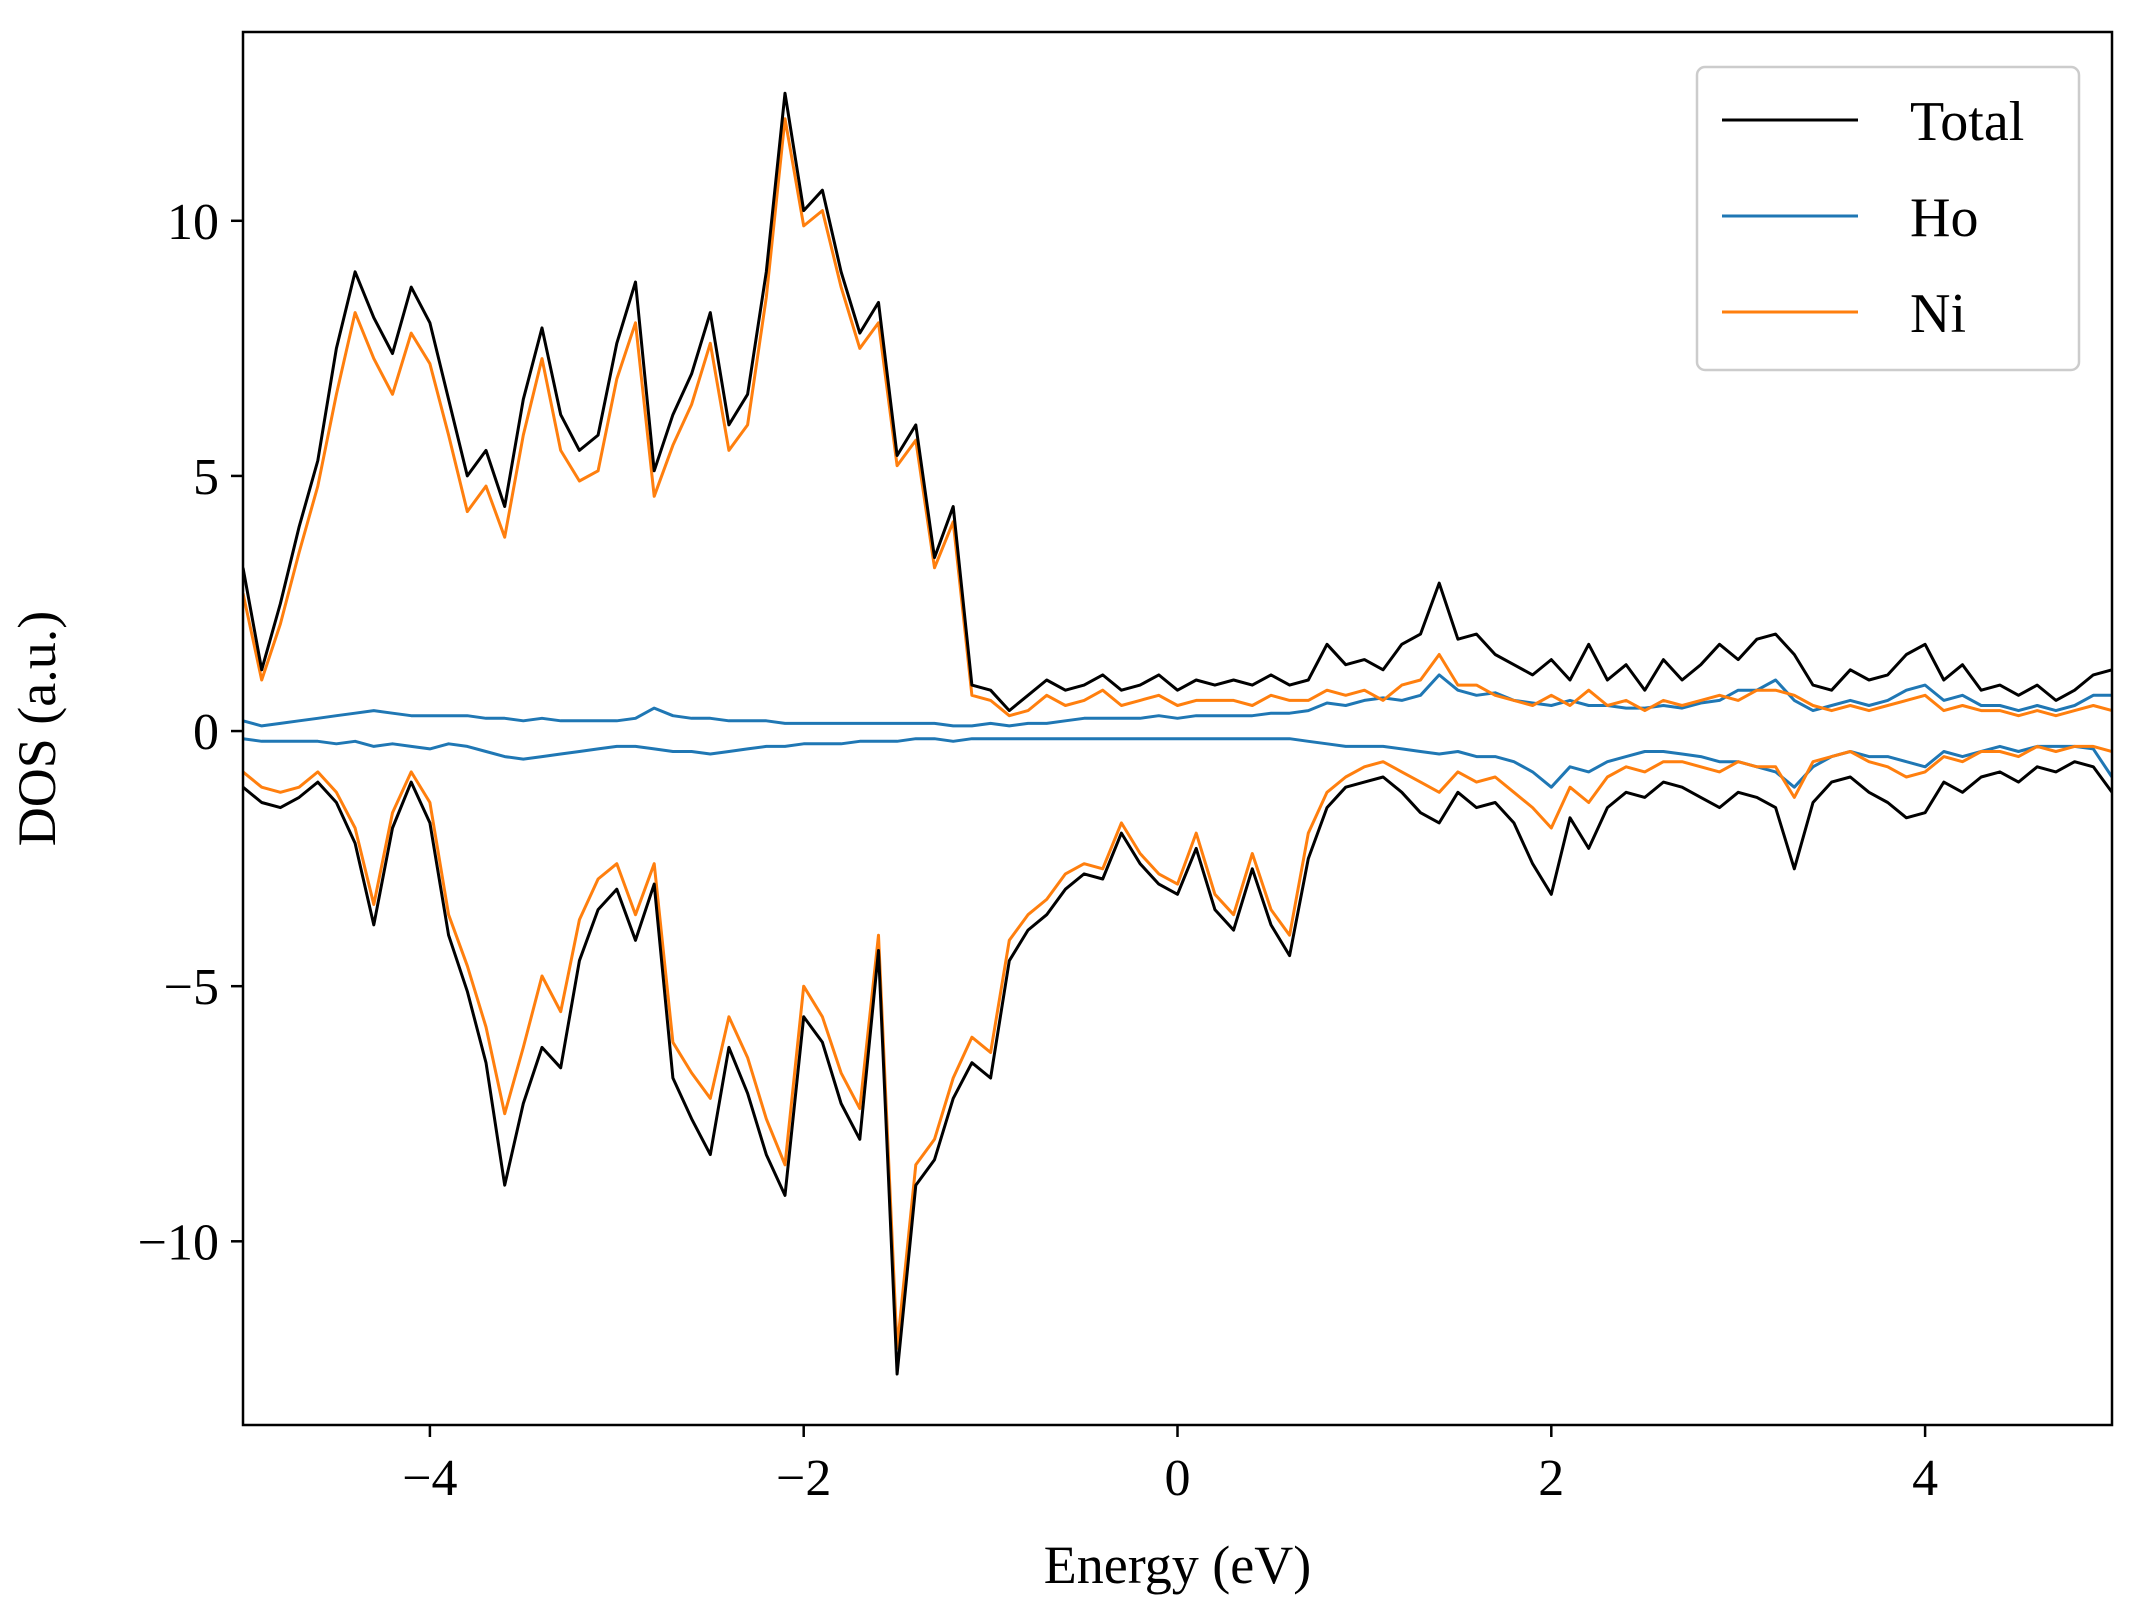  I want to click on legend: Total Ho Ni, so click(1888, 218).